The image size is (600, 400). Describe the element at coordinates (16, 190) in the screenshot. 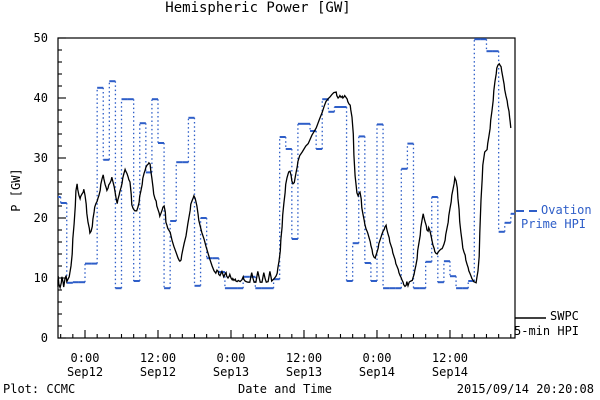

I see `y-axis-label: P [GW]` at that location.